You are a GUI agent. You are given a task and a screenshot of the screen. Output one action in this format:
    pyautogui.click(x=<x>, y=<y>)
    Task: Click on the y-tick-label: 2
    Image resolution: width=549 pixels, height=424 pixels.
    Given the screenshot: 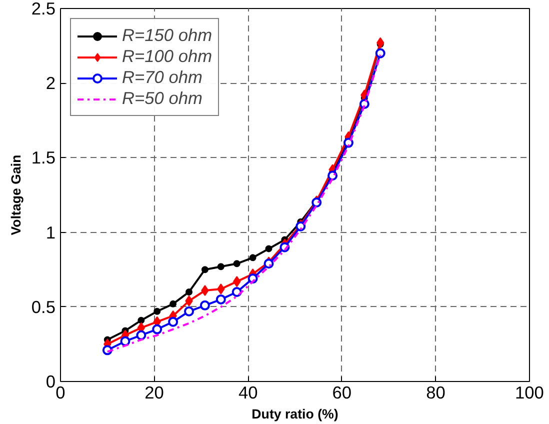 What is the action you would take?
    pyautogui.click(x=51, y=83)
    